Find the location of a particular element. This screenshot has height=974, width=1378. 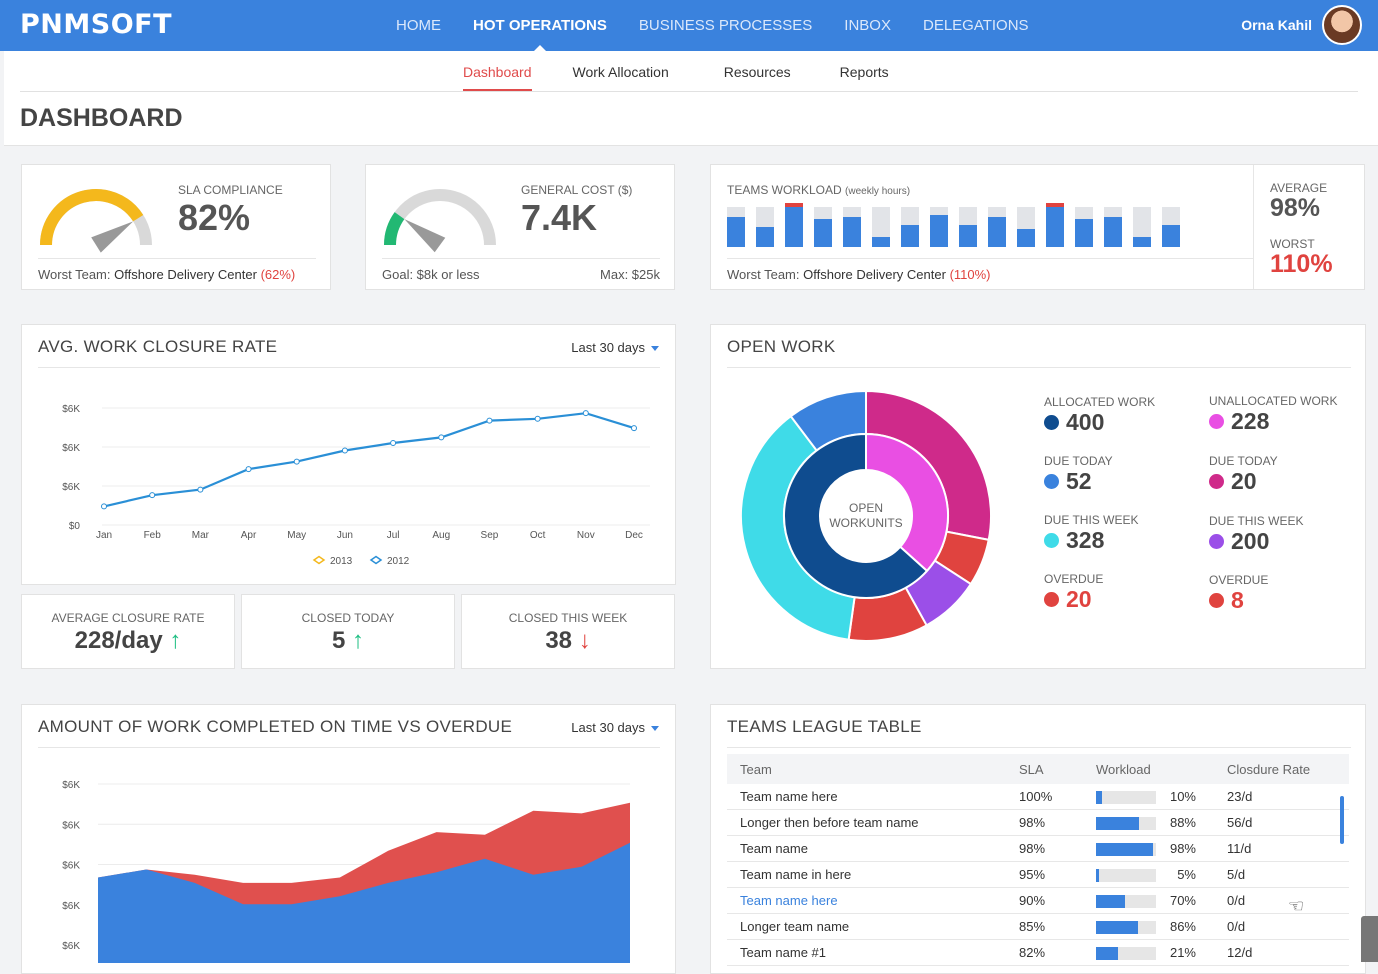

stat-due-week: DUE THIS WEEK 328 is located at coordinates (1091, 533).